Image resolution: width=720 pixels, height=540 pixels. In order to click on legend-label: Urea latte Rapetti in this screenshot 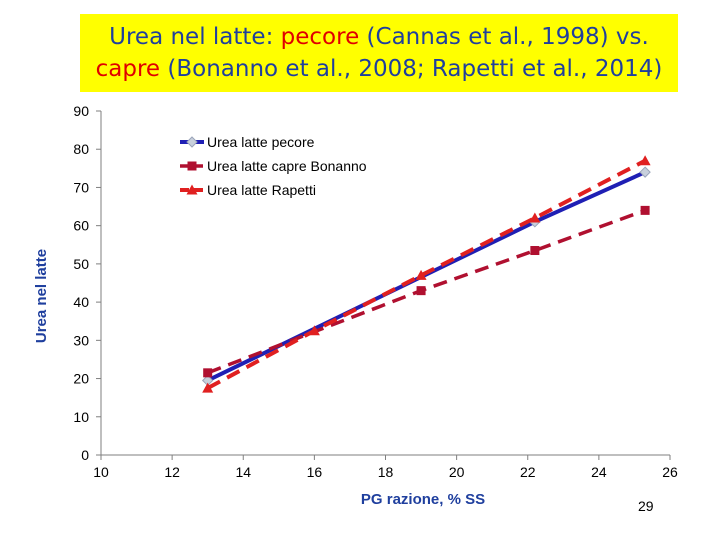, I will do `click(261, 190)`.